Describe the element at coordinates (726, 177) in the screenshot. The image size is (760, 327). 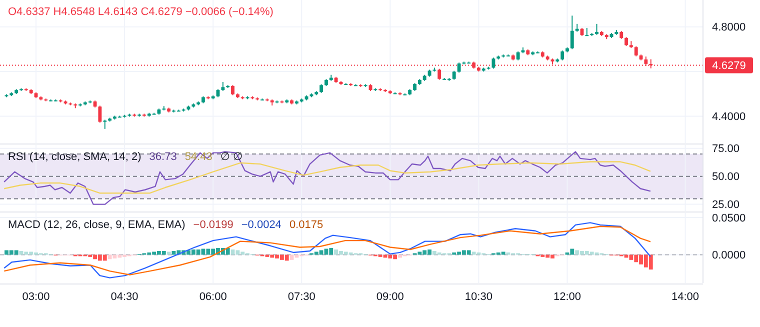
I see `y-tick-label: 50.00` at that location.